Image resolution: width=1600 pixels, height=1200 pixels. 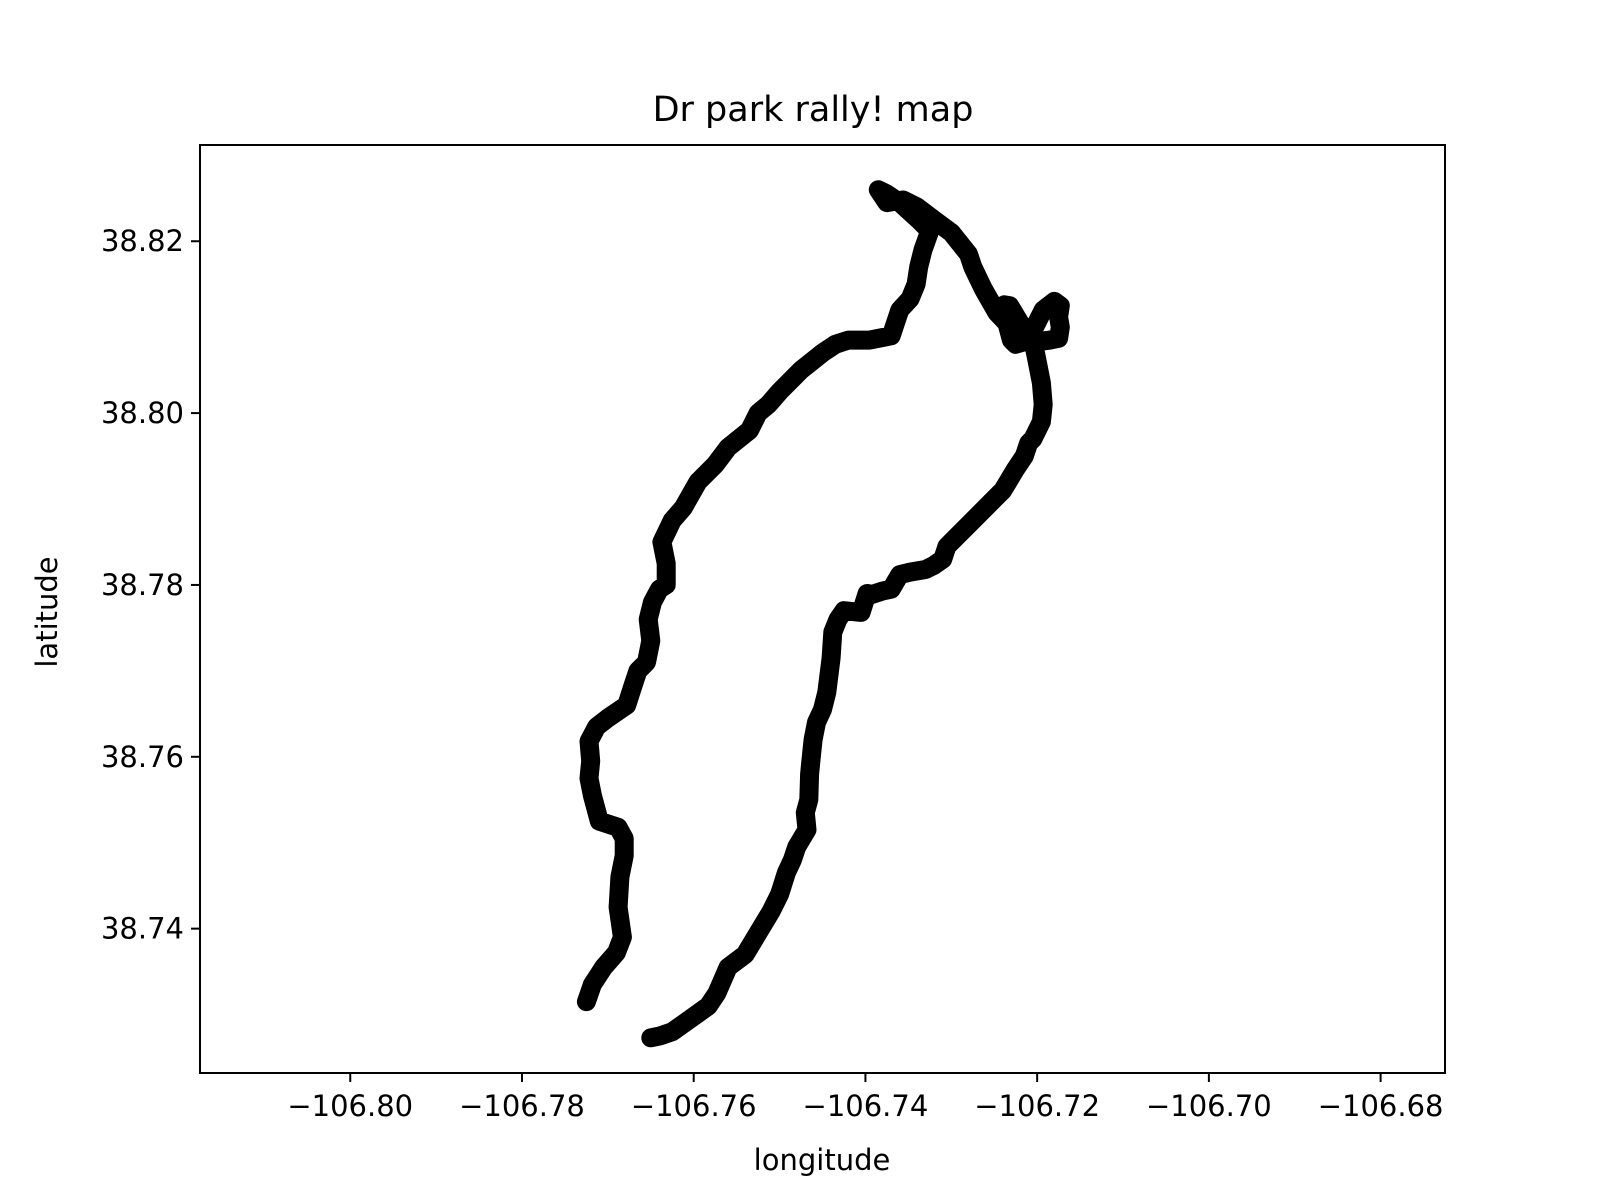 What do you see at coordinates (822, 1160) in the screenshot?
I see `x-axis-label: longitude` at bounding box center [822, 1160].